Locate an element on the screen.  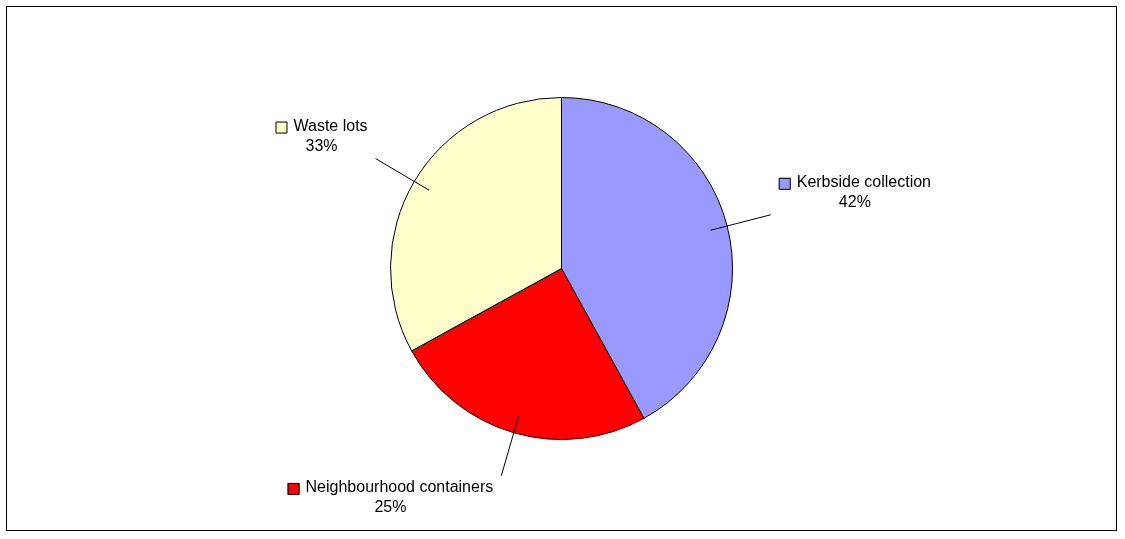
legend-label: Neighbourhood containers is located at coordinates (399, 487).